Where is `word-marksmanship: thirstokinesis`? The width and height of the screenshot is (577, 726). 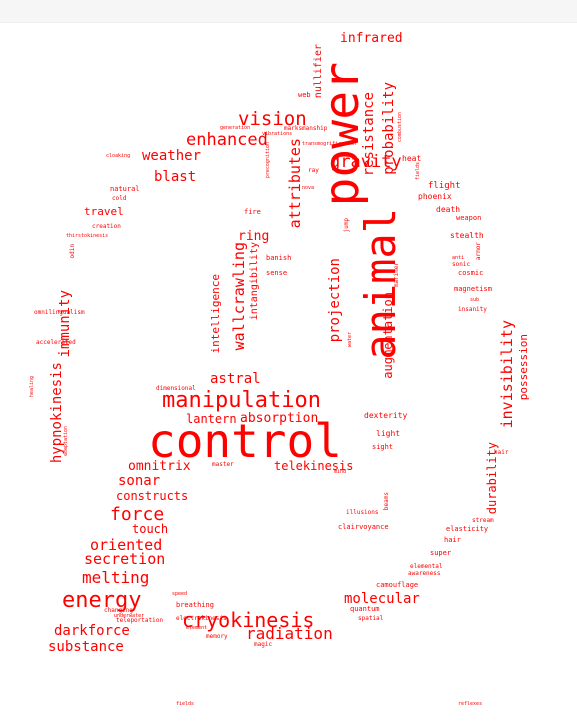
word-marksmanship: thirstokinesis is located at coordinates (87, 236).